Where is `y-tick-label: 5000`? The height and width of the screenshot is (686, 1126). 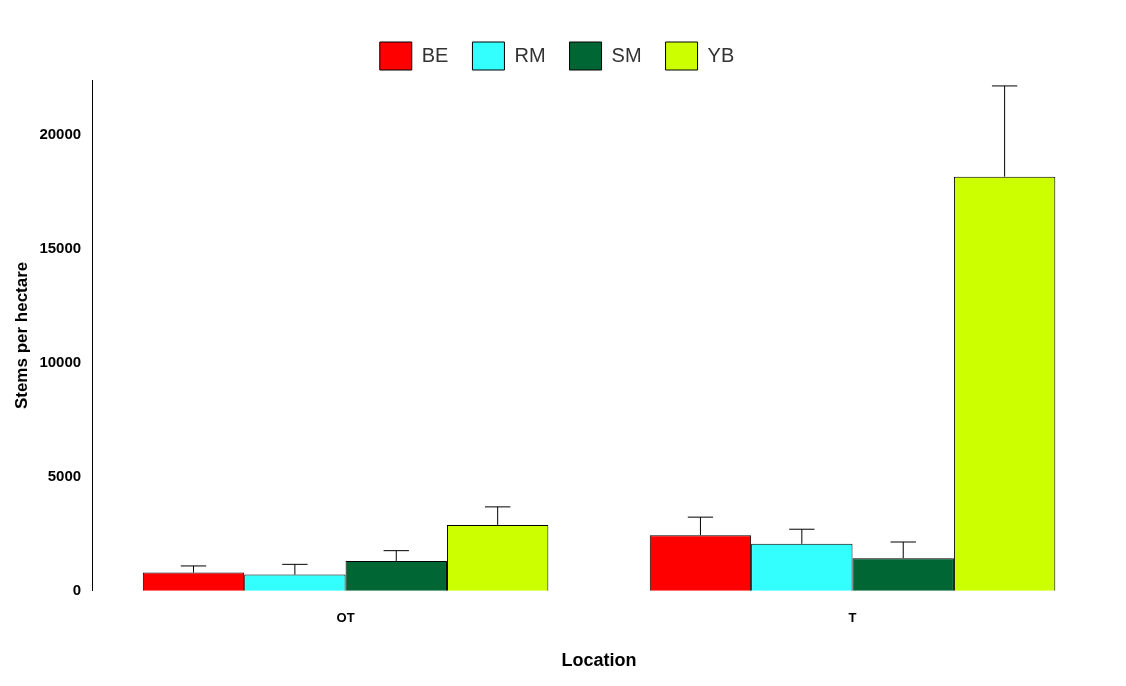 y-tick-label: 5000 is located at coordinates (64, 475).